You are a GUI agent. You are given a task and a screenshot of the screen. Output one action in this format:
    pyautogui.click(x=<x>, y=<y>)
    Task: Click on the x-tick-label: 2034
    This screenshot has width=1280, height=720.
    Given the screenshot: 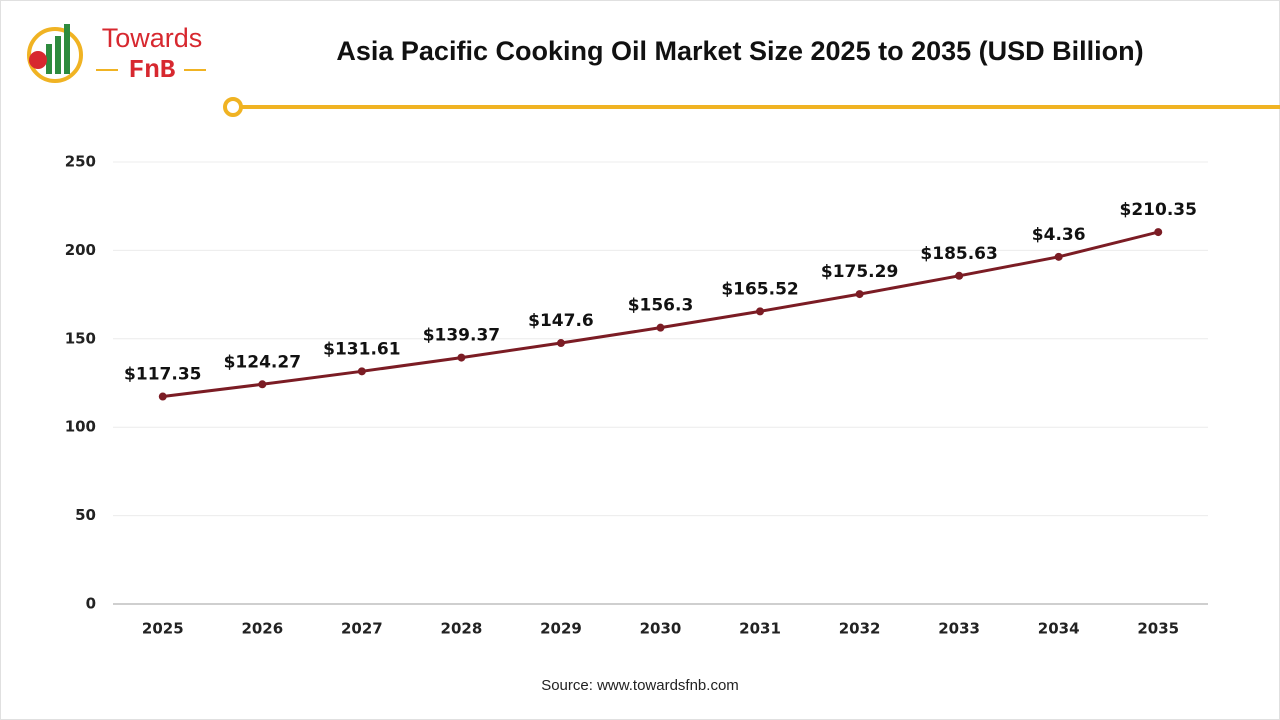 What is the action you would take?
    pyautogui.click(x=1059, y=629)
    